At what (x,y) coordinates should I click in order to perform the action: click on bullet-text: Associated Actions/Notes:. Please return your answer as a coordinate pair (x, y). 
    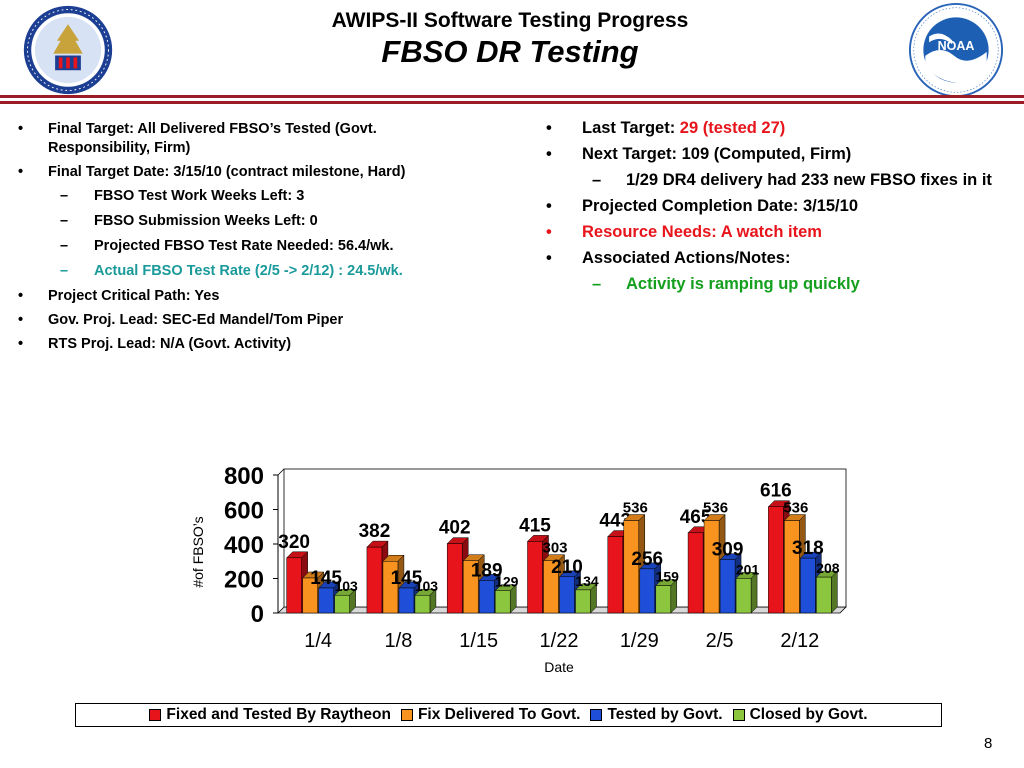
    Looking at the image, I should click on (686, 258).